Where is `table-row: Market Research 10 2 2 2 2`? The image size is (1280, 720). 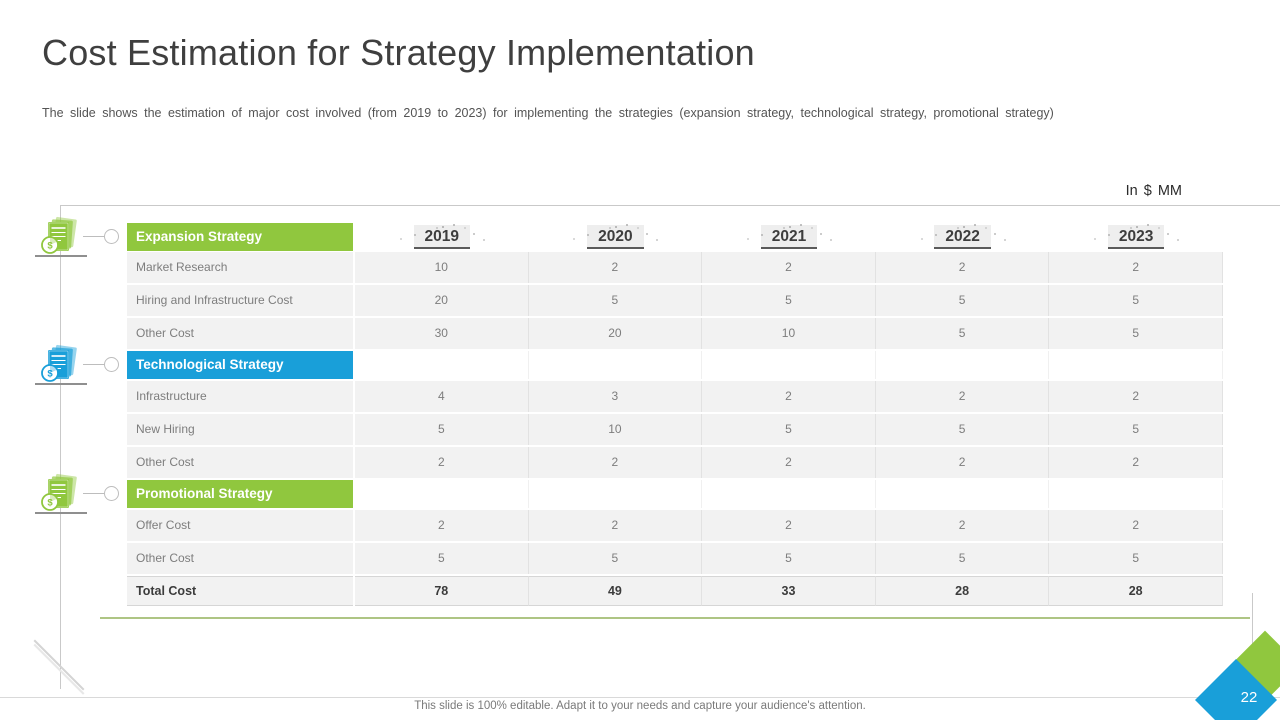
table-row: Market Research 10 2 2 2 2 is located at coordinates (675, 267).